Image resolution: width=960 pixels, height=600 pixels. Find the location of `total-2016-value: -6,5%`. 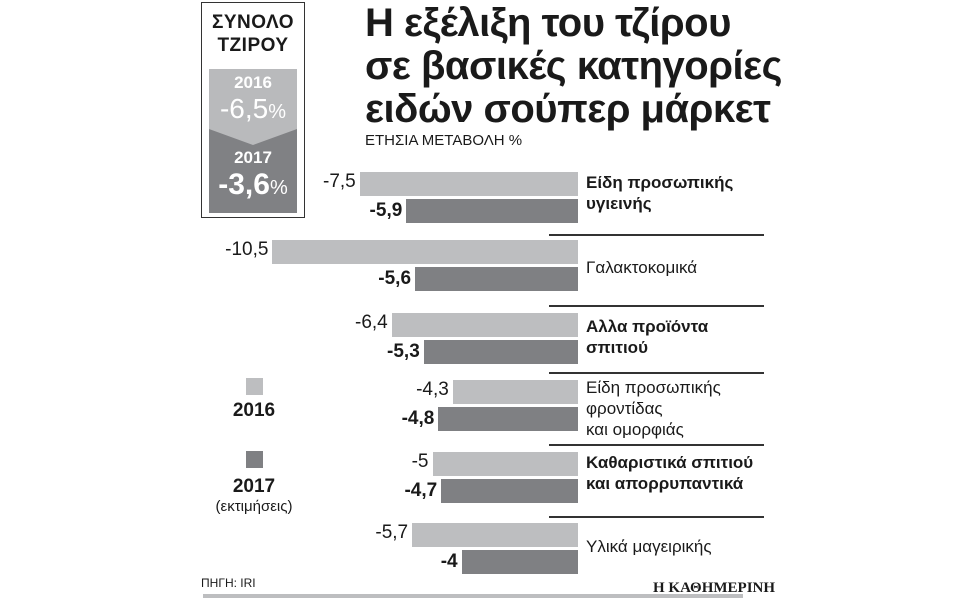

total-2016-value: -6,5% is located at coordinates (253, 108).